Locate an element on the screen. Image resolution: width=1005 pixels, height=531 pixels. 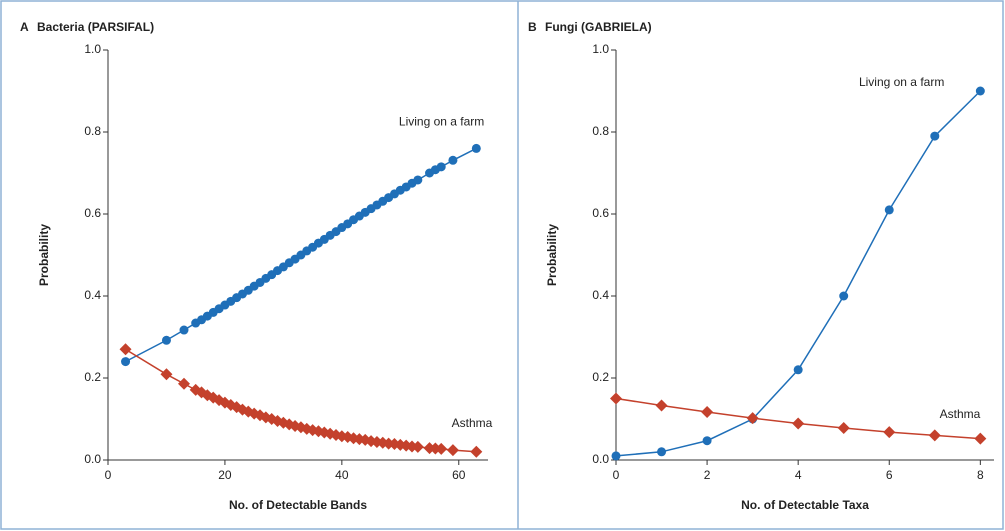
panel-title: Fungi (GABRIELA) is located at coordinates (598, 27).